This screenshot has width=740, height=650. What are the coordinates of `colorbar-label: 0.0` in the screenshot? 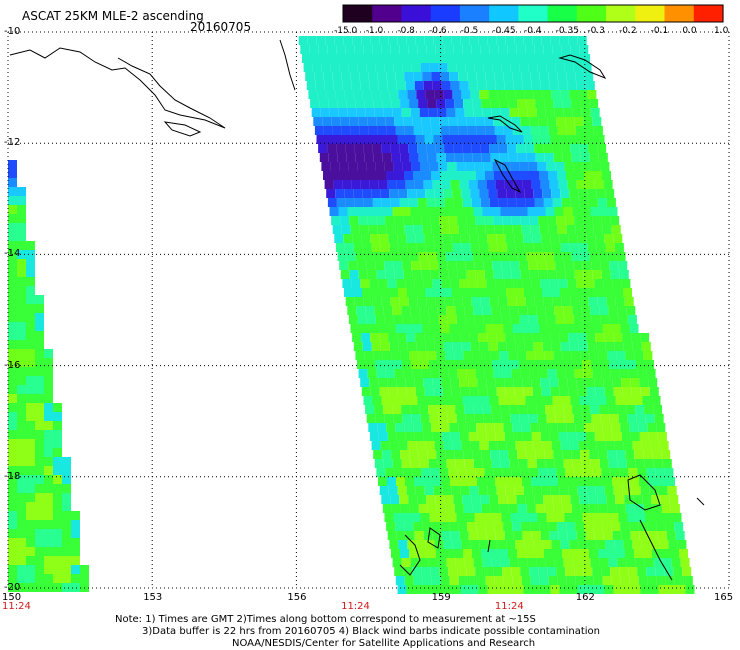 It's located at (689, 31).